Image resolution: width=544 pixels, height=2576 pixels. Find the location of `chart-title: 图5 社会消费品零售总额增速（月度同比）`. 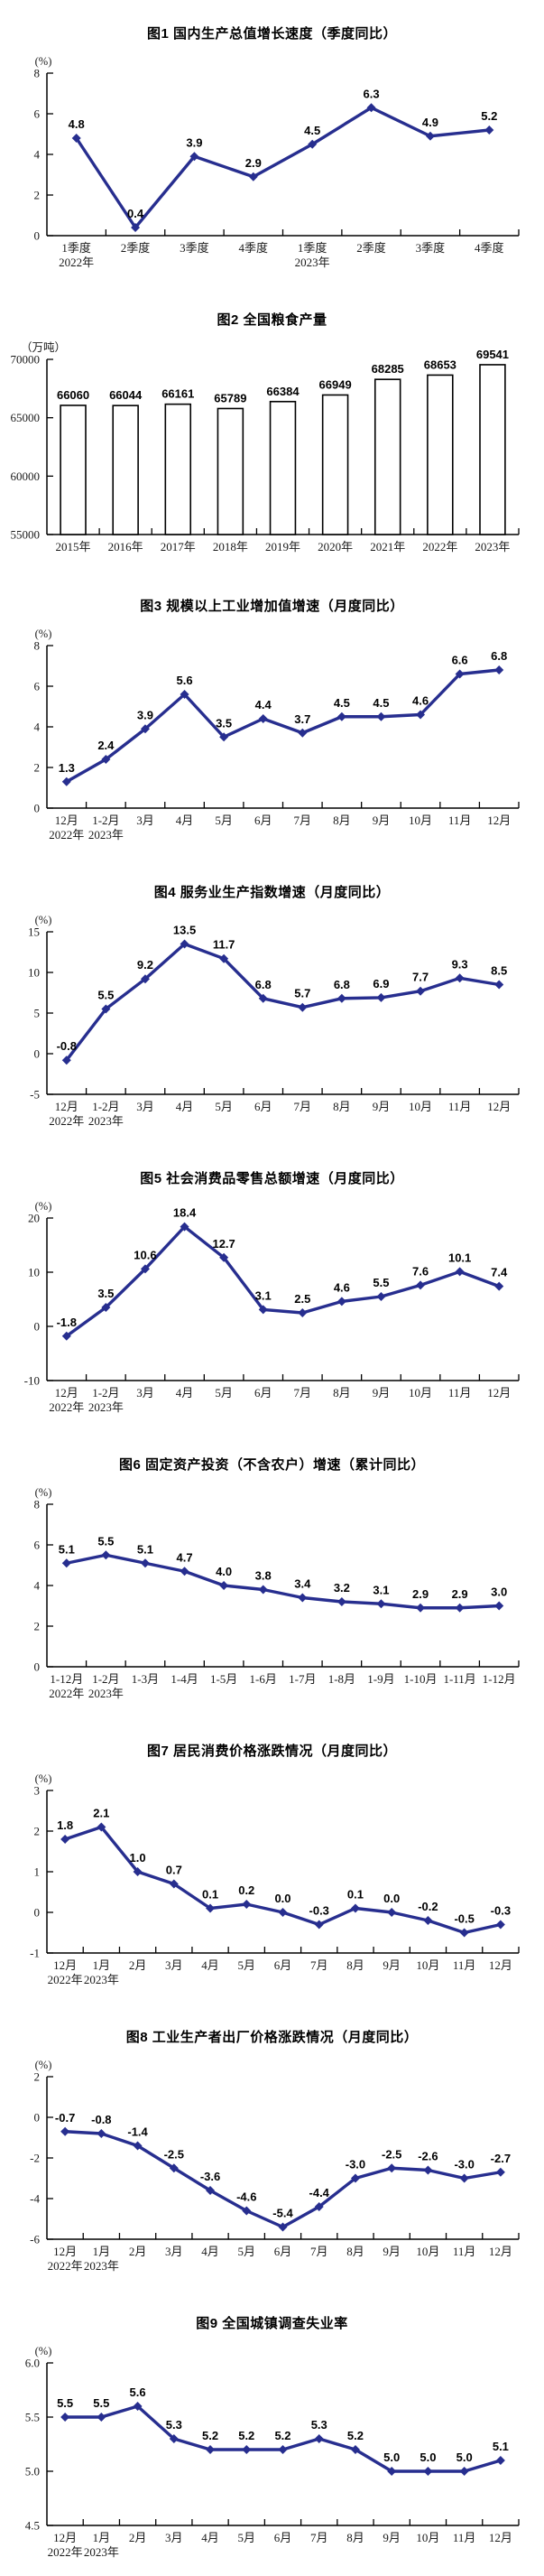

chart-title: 图5 社会消费品零售总额增速（月度同比） is located at coordinates (272, 1178).